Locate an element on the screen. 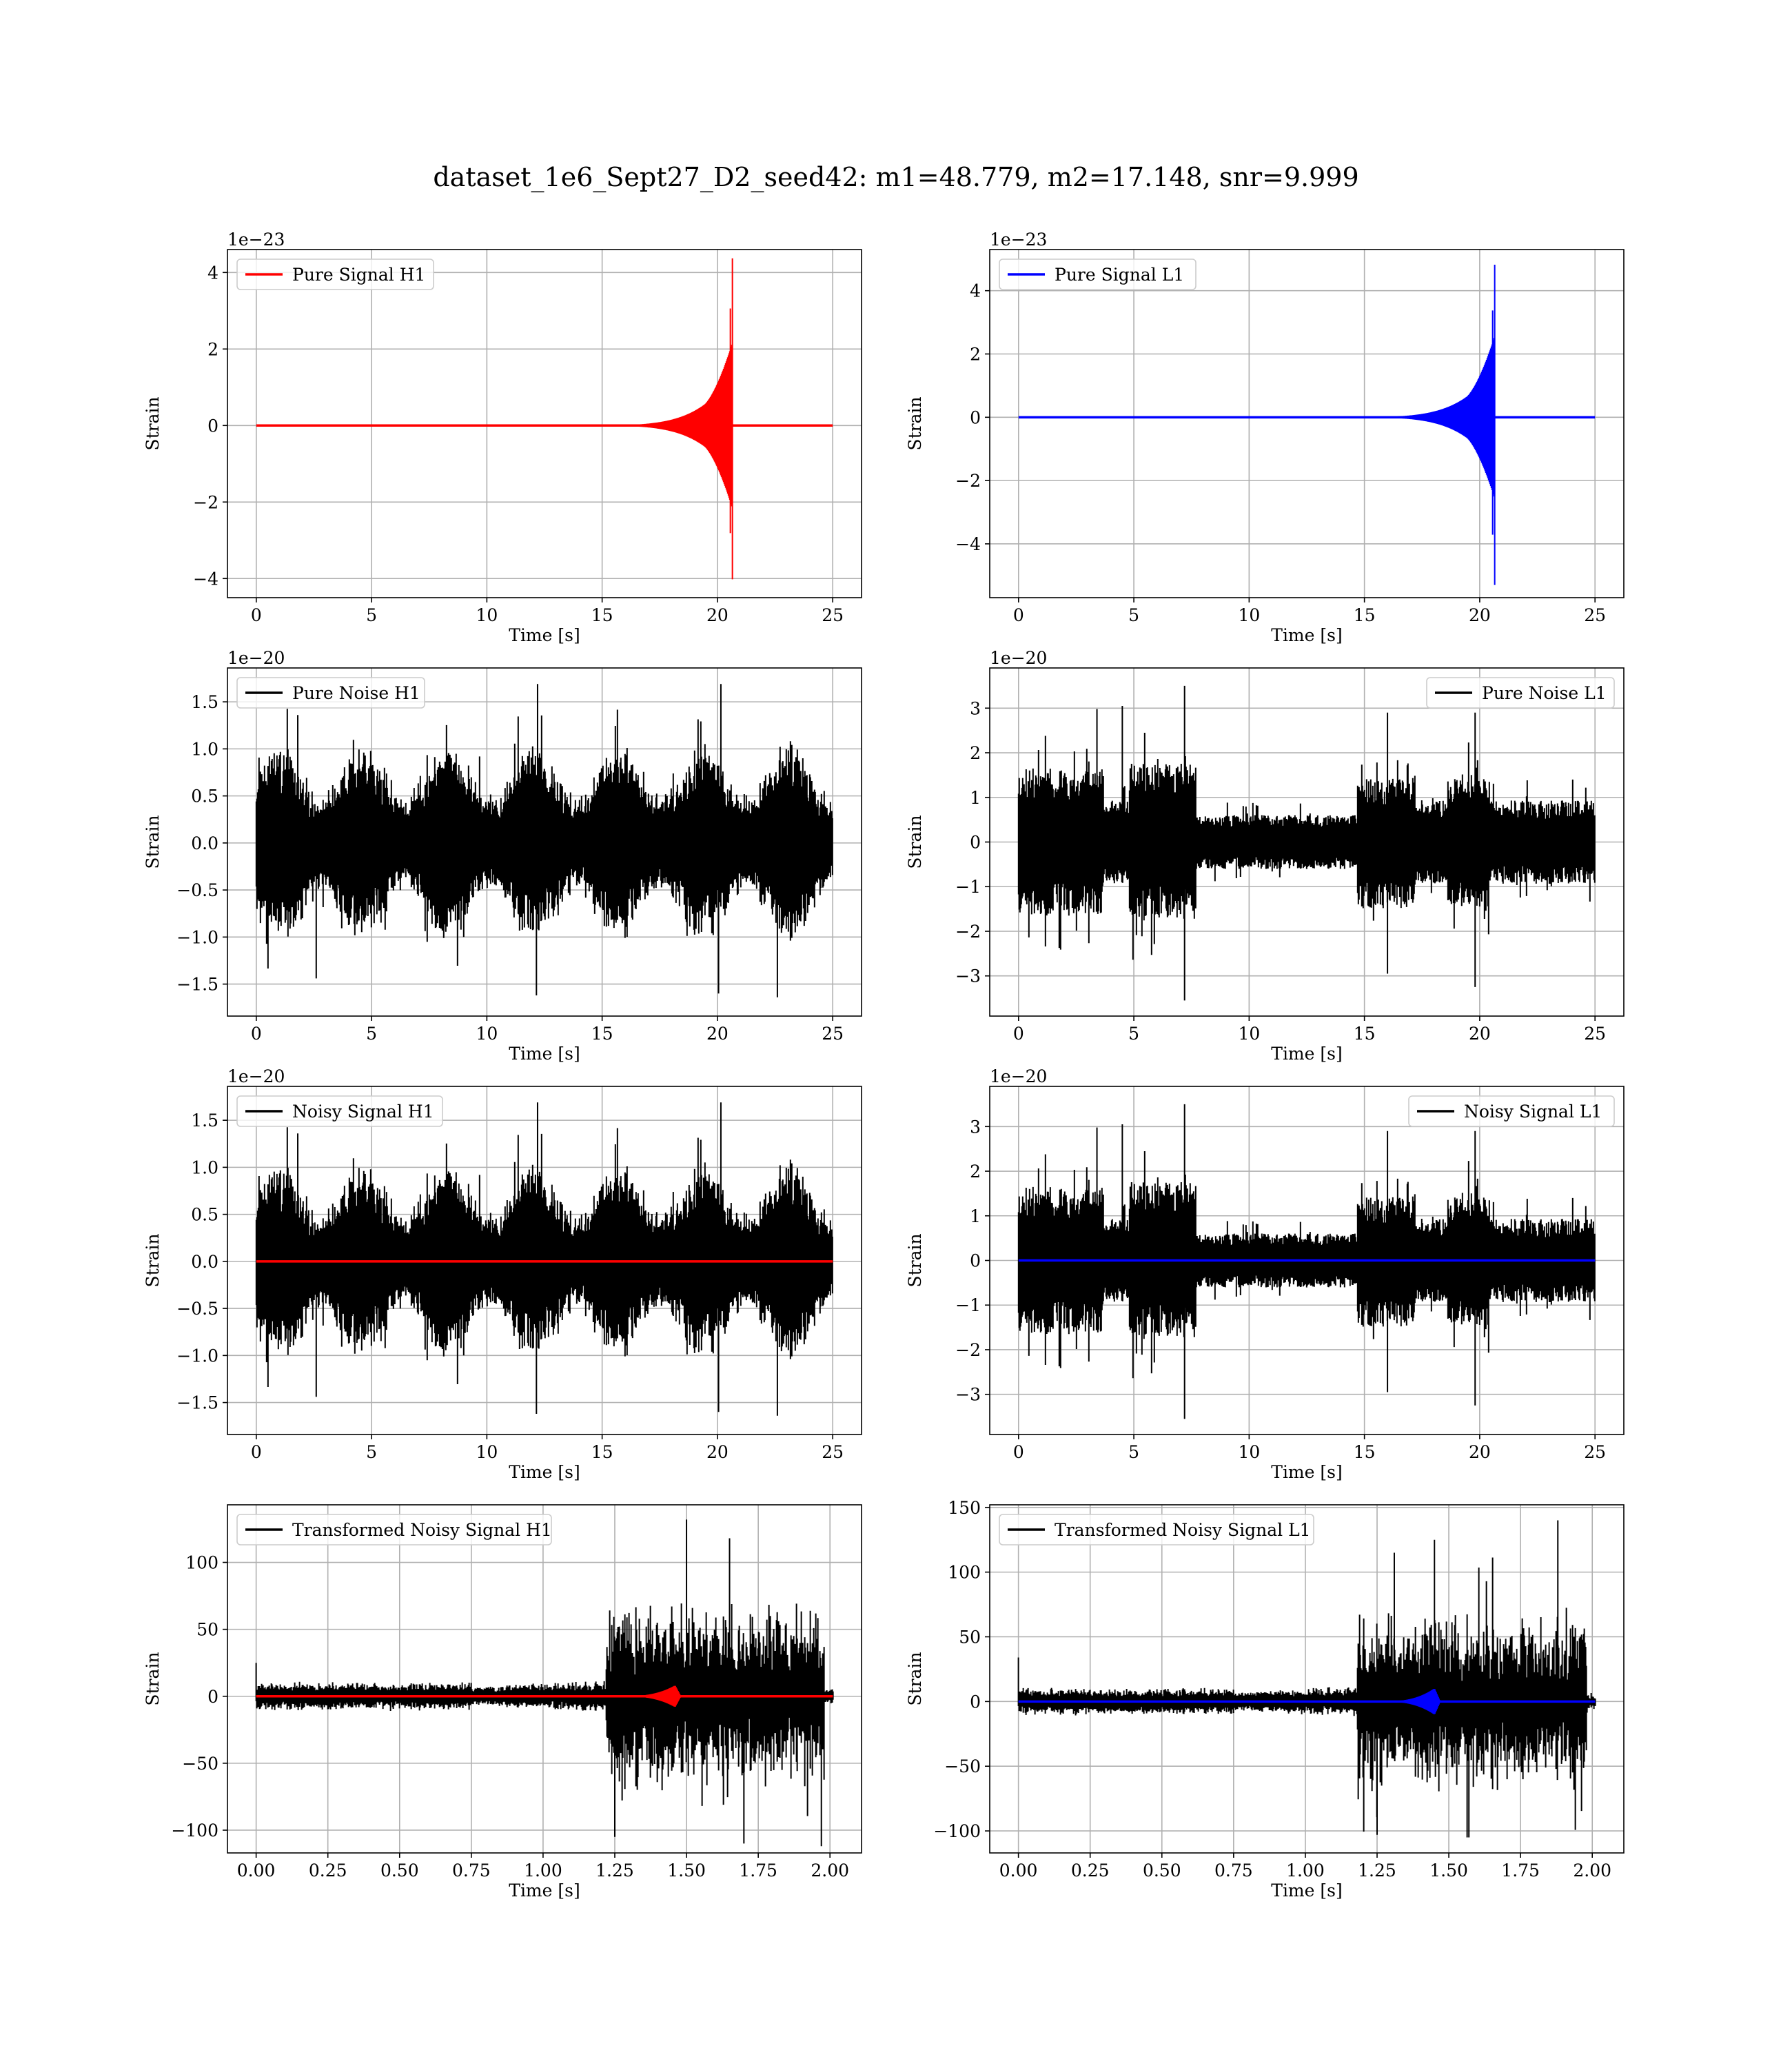 The height and width of the screenshot is (2068, 1792). y-tick-label: 150 is located at coordinates (964, 1508).